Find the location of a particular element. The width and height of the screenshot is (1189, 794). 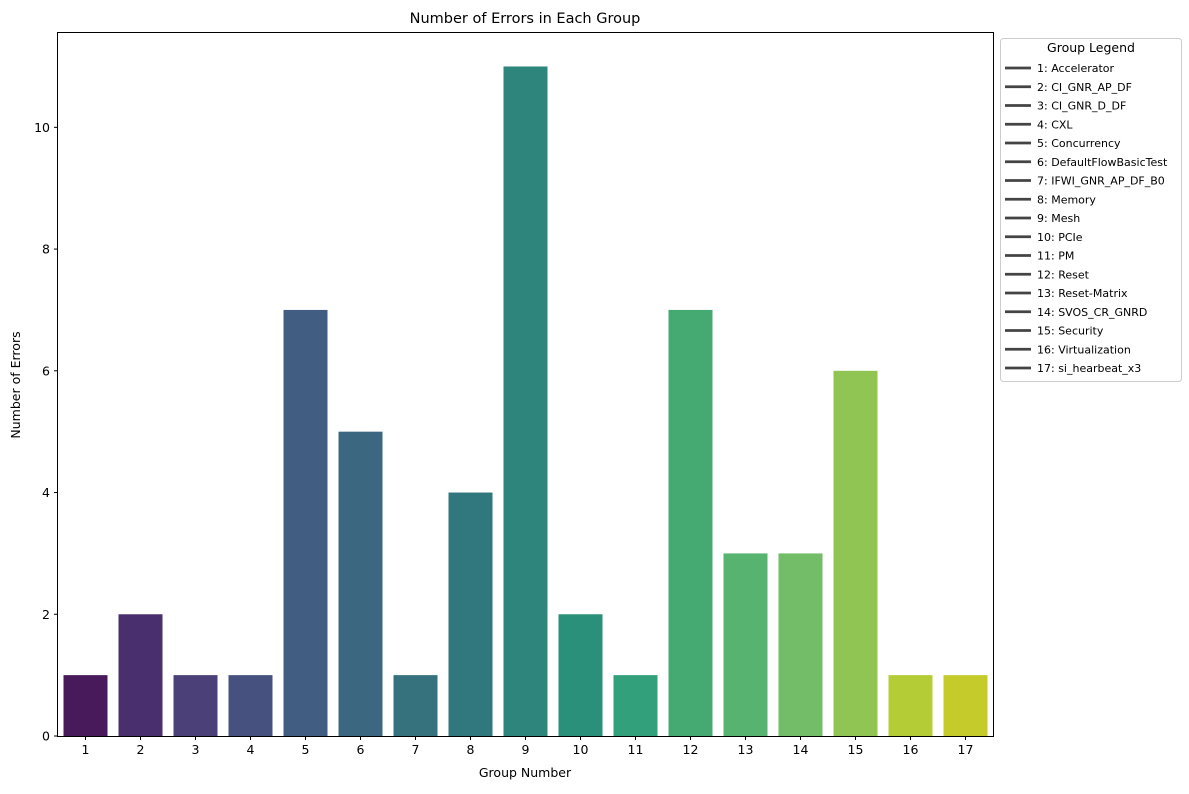

x-tick-label: 2 is located at coordinates (141, 749).